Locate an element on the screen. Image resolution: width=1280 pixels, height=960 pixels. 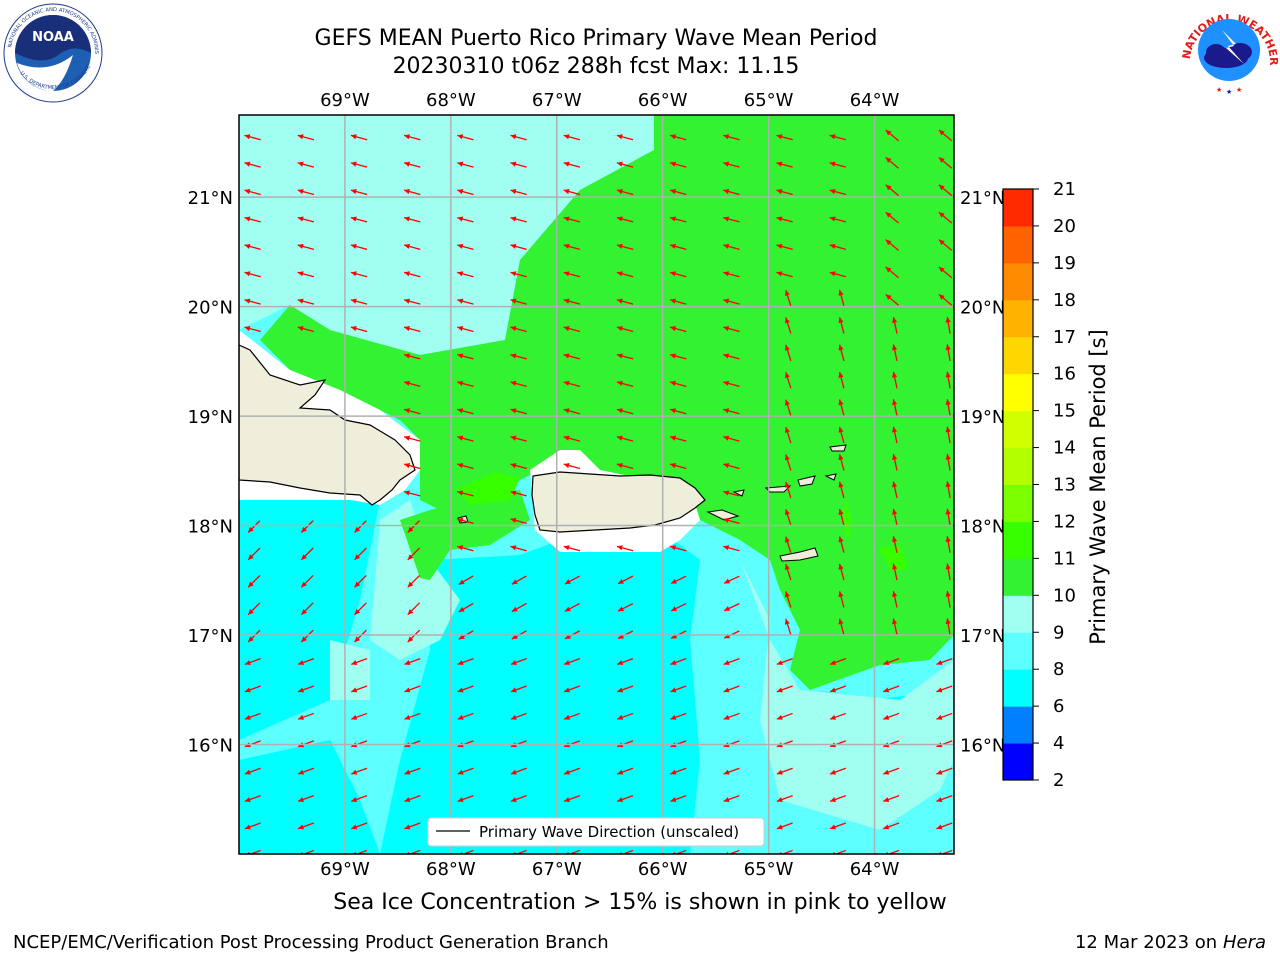
colorbar-tick-label: 16 is located at coordinates (1064, 374).